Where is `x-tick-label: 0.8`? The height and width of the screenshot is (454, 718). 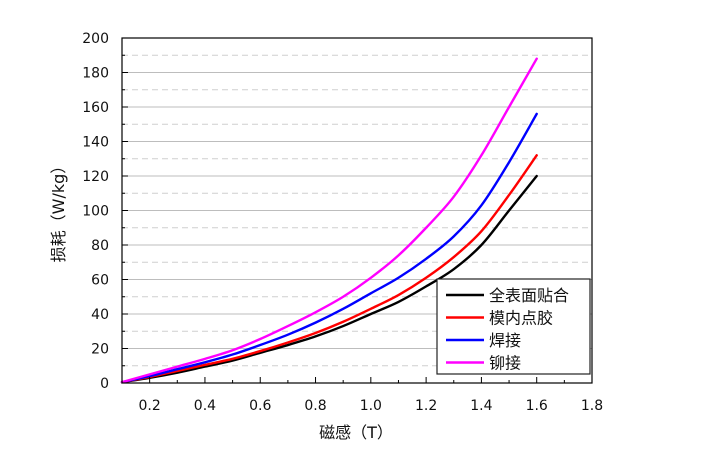 x-tick-label: 0.8 is located at coordinates (315, 406).